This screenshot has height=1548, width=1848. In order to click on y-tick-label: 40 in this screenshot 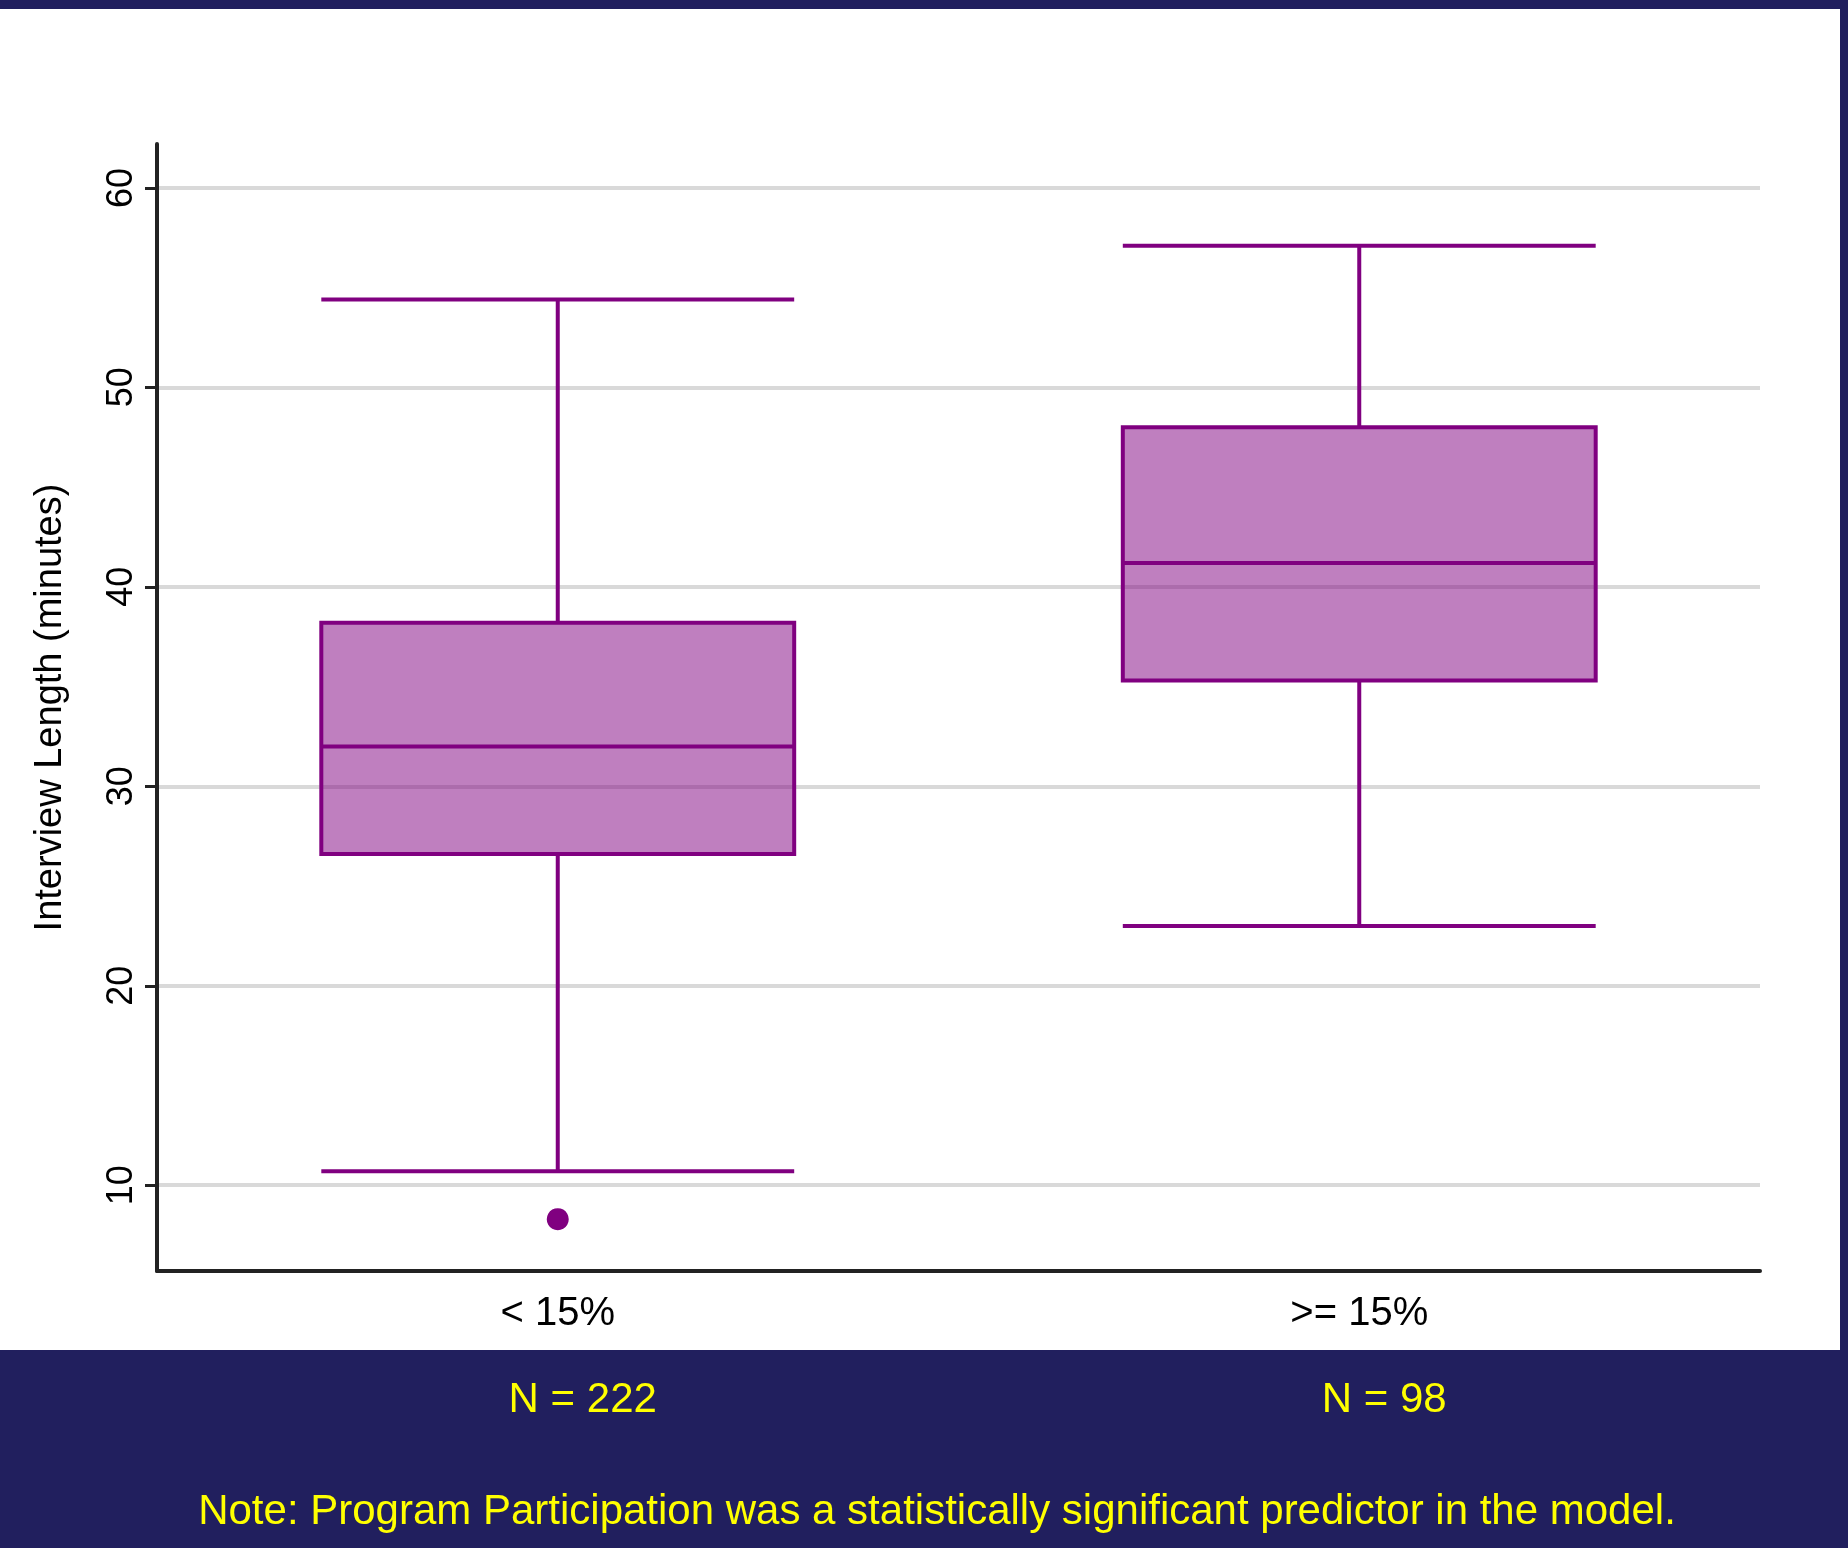, I will do `click(119, 586)`.